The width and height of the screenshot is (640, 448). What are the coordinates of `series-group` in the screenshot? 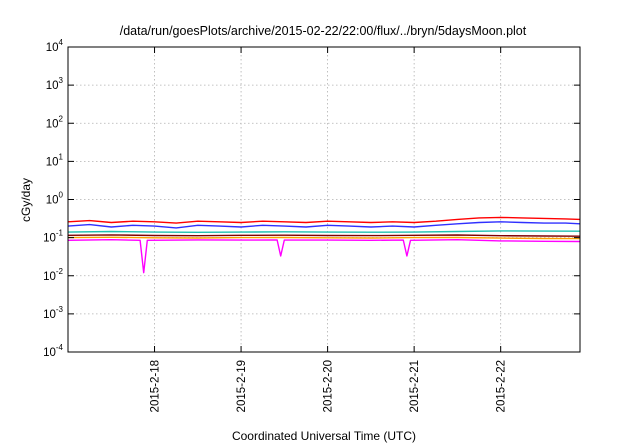 It's located at (324, 245).